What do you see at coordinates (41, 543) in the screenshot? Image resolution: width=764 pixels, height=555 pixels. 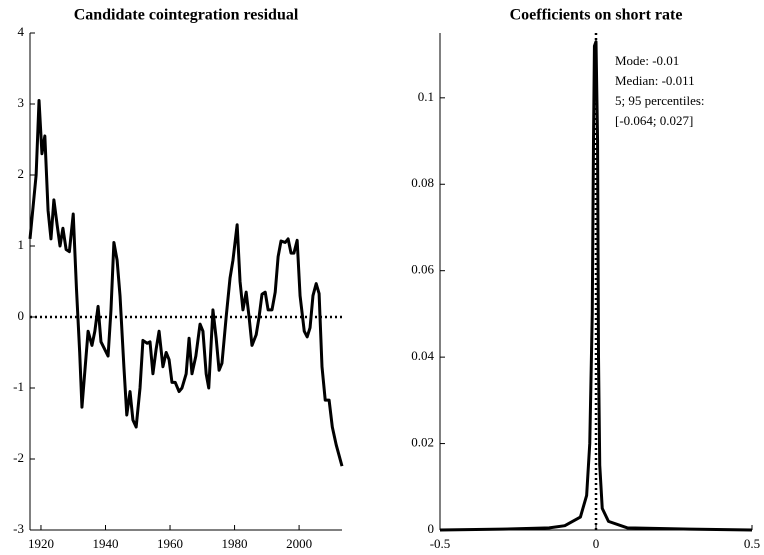 I see `x-tick-label: 1920` at bounding box center [41, 543].